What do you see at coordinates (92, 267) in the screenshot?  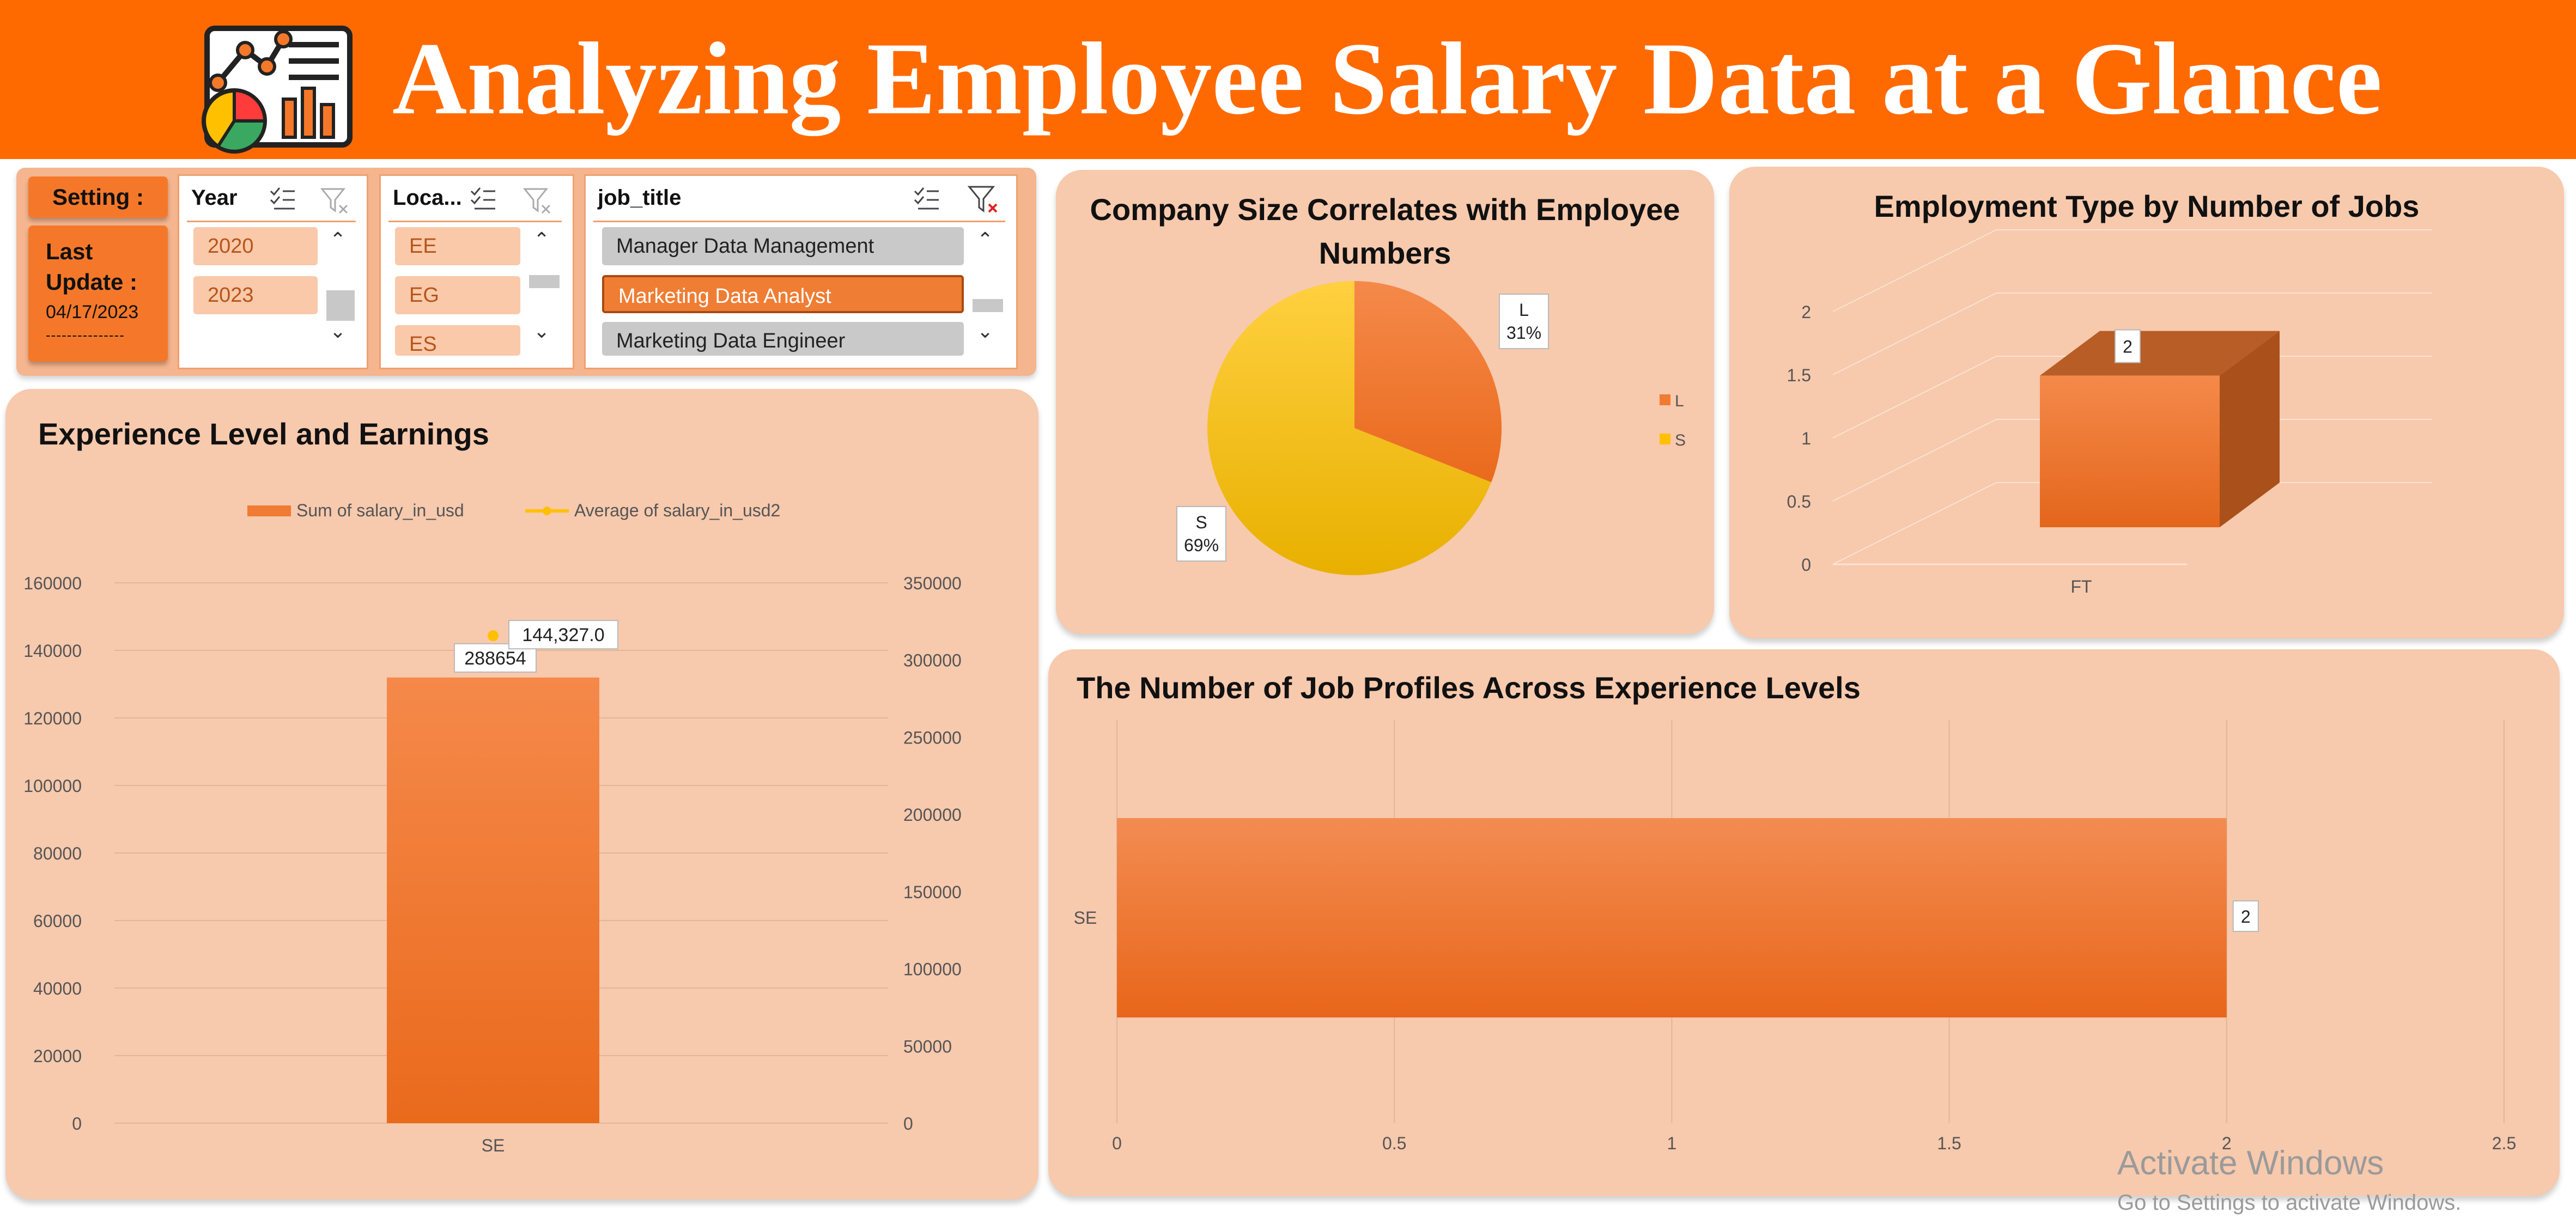 I see `last-update-label: Last Update :` at bounding box center [92, 267].